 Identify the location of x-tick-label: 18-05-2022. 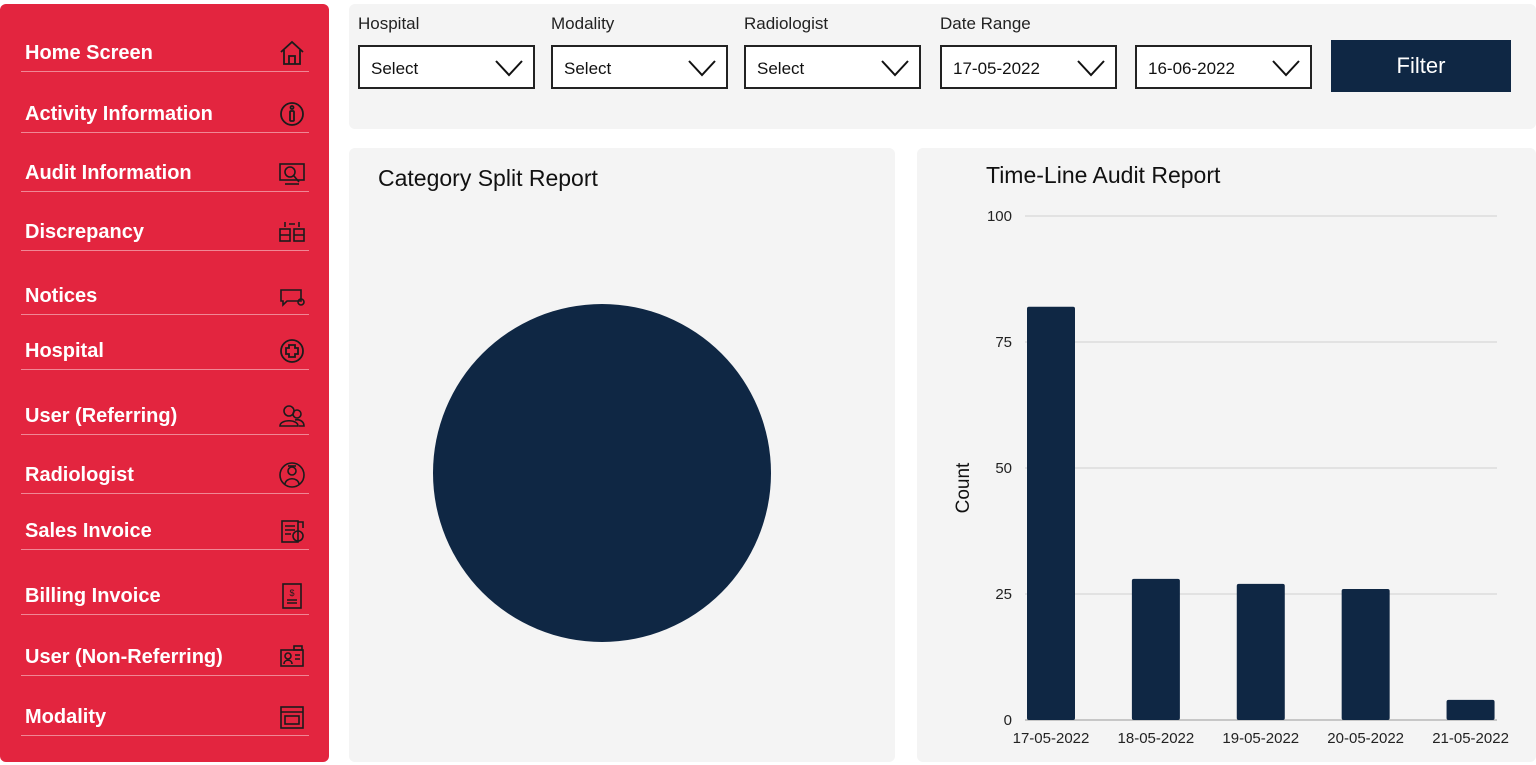
(1156, 738).